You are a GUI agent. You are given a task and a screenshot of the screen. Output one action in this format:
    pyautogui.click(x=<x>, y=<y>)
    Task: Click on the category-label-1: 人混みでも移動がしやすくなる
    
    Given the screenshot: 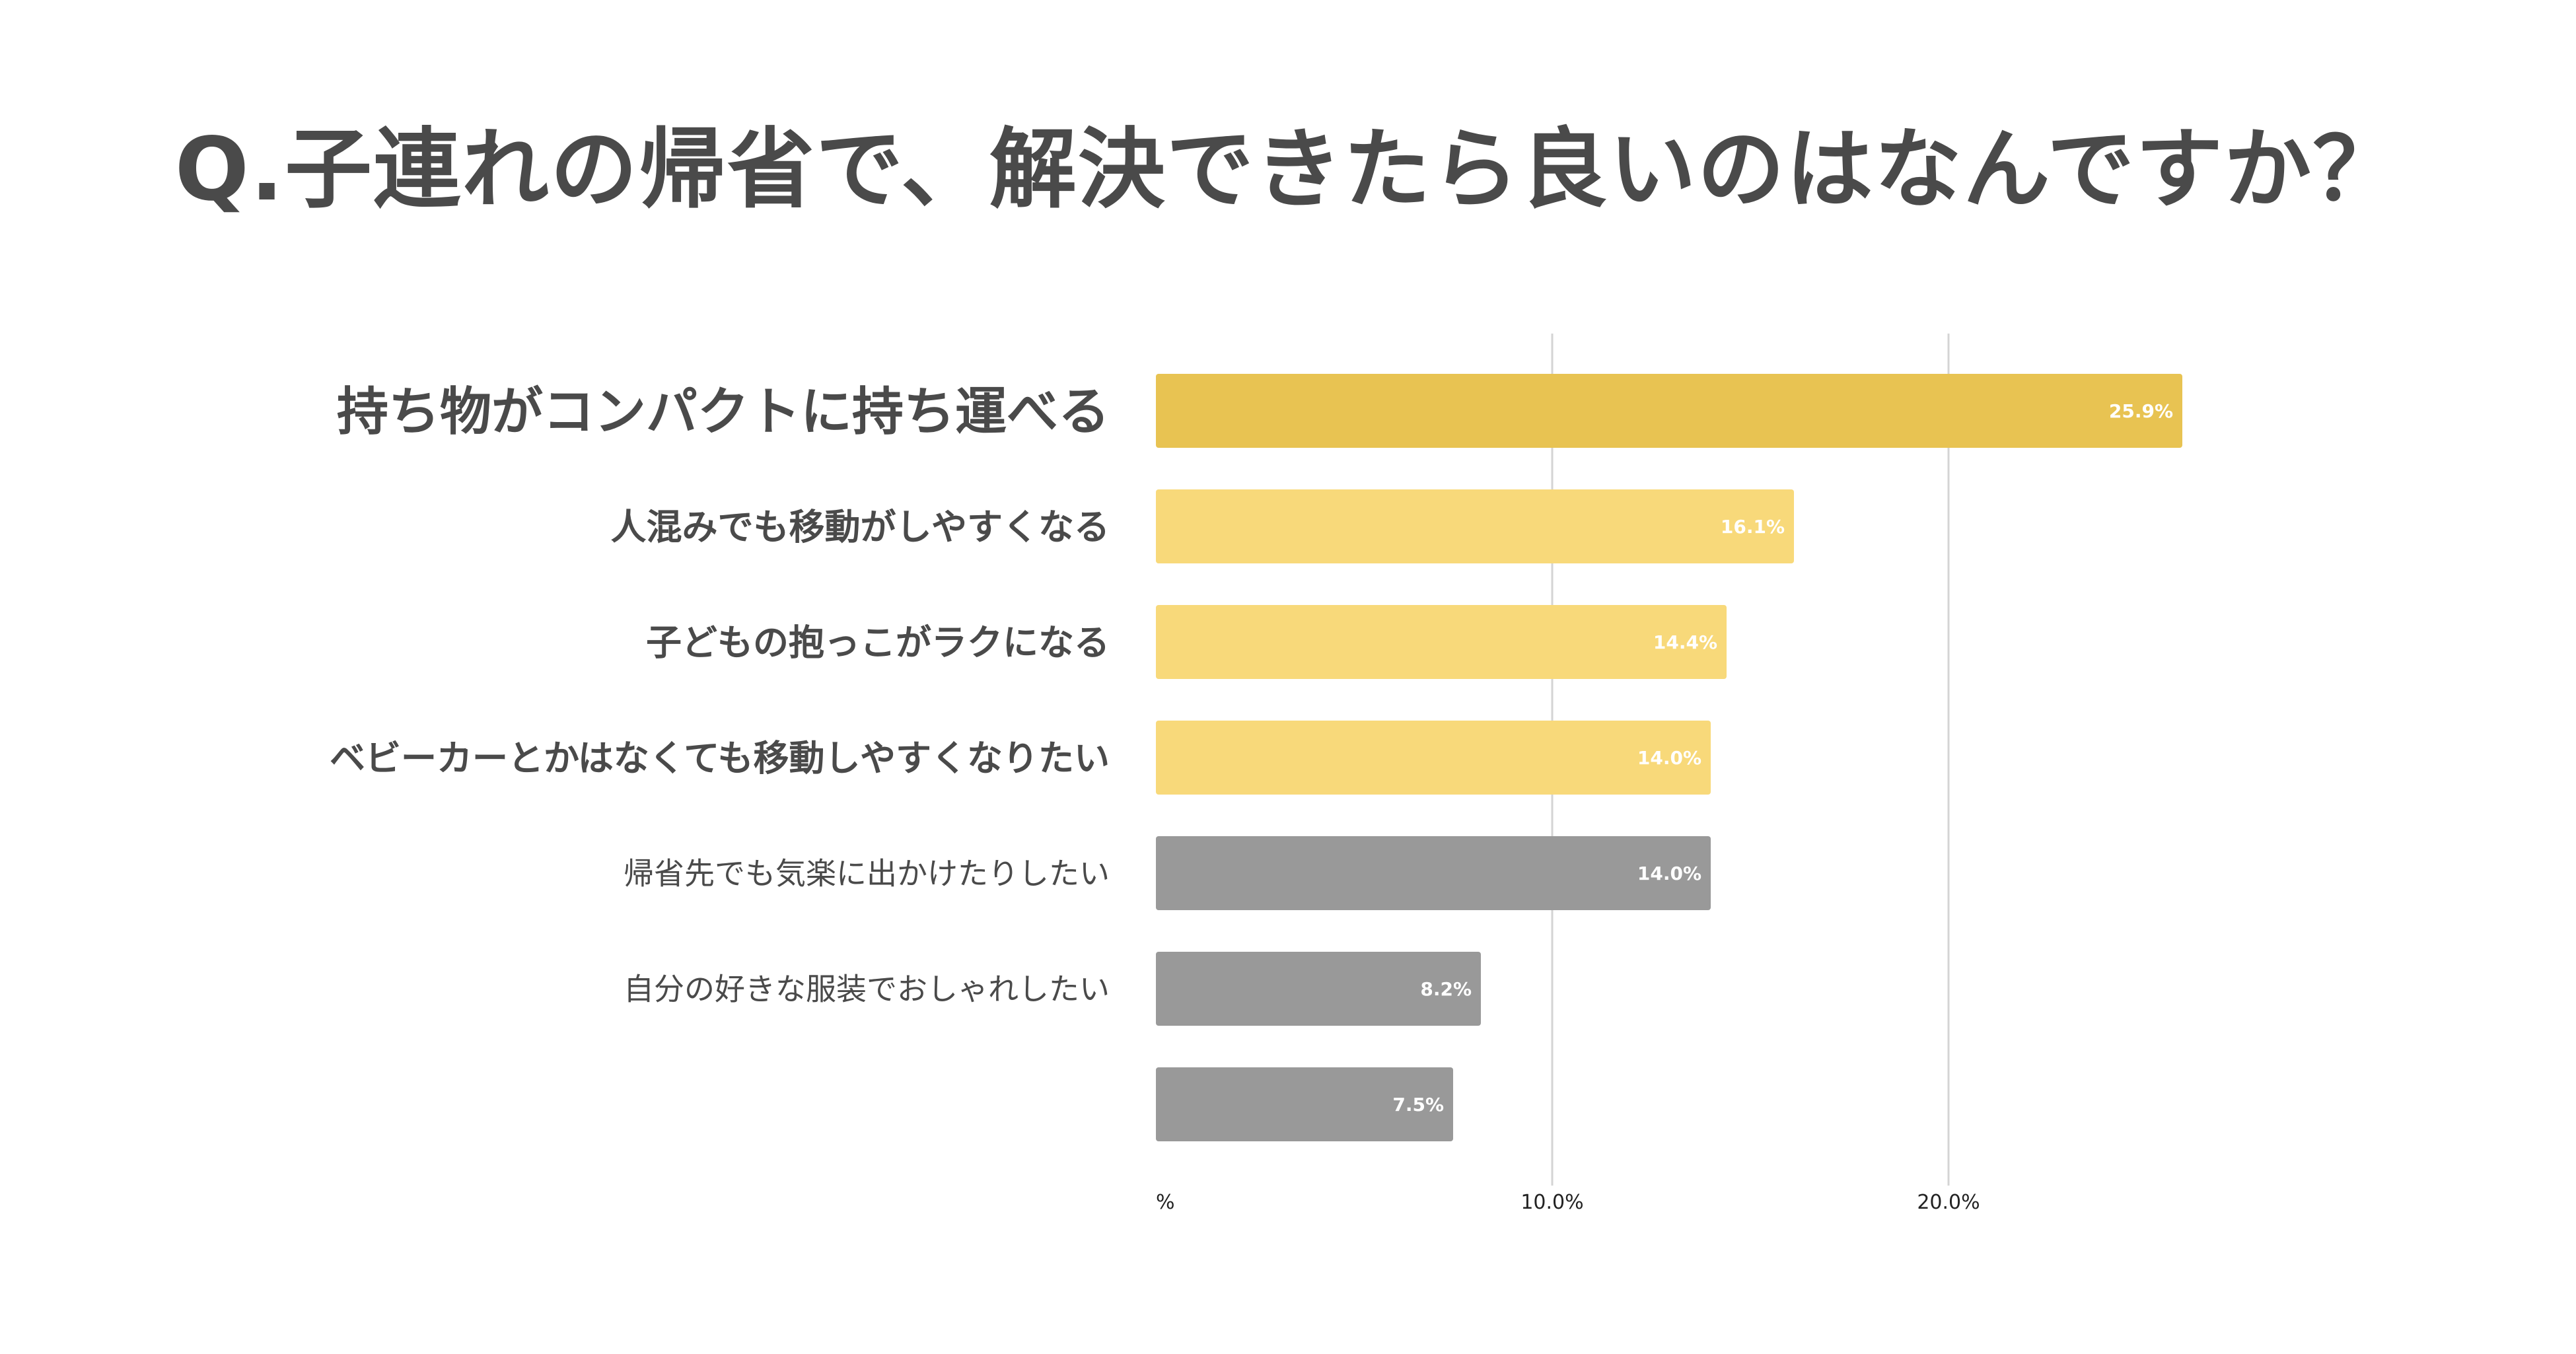 What is the action you would take?
    pyautogui.click(x=860, y=527)
    